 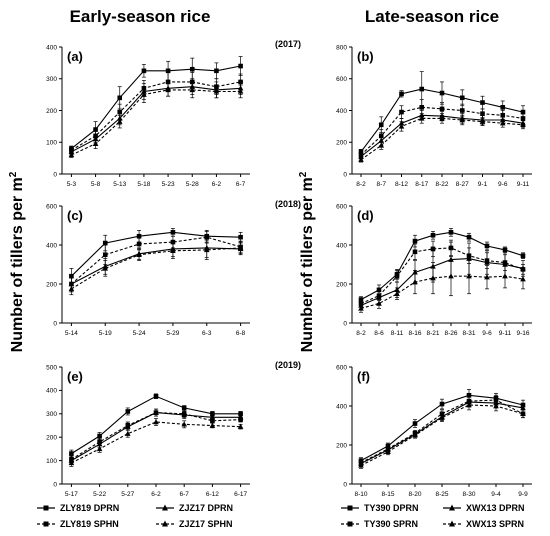 I want to click on x-tick-label: 5-27, so click(x=127, y=494).